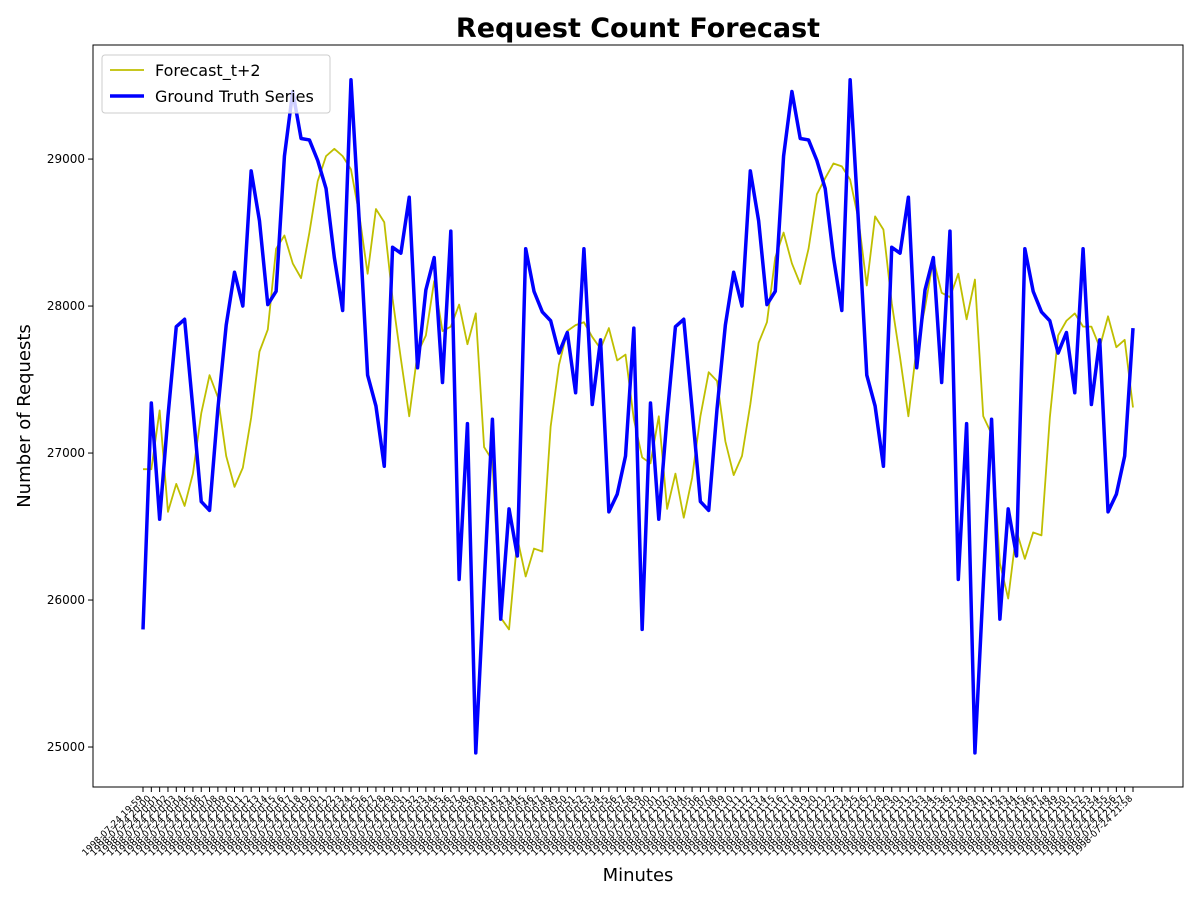 This screenshot has height=900, width=1200. I want to click on y-tick-label: 29000, so click(66, 159).